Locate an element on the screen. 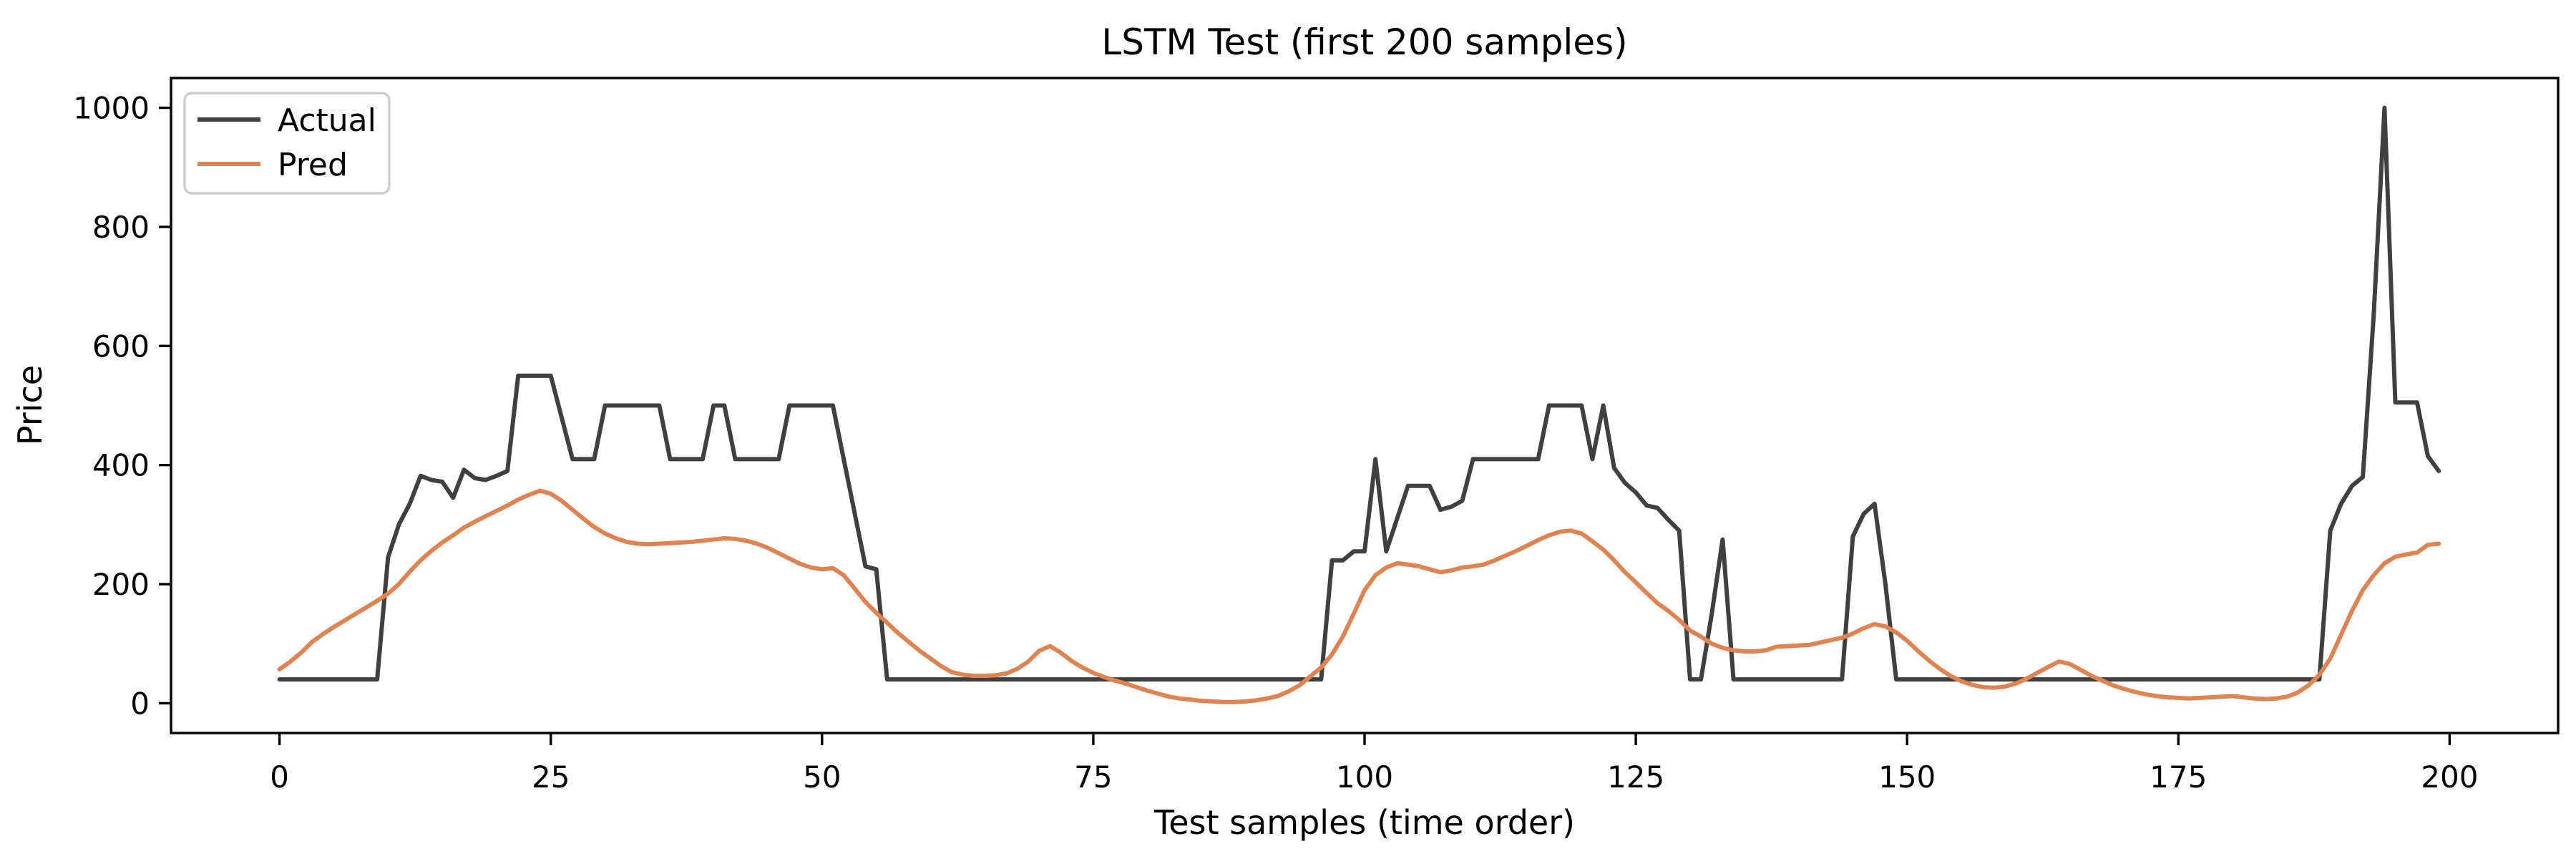  x-axis-ticks: 0 25 50 75 100 125 150 175 200 is located at coordinates (1374, 764).